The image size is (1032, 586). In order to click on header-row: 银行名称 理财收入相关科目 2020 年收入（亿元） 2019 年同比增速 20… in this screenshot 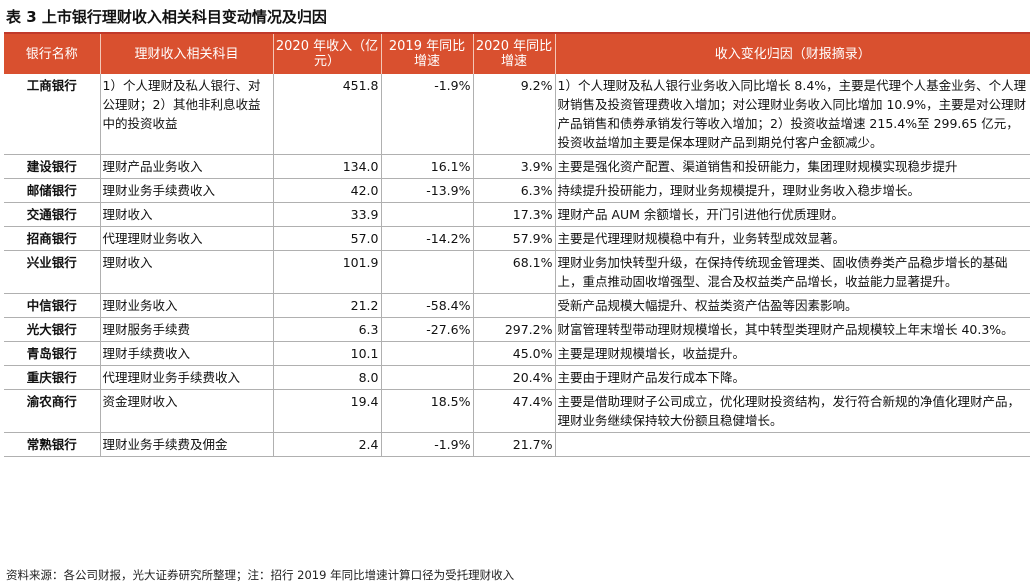, I will do `click(517, 54)`.